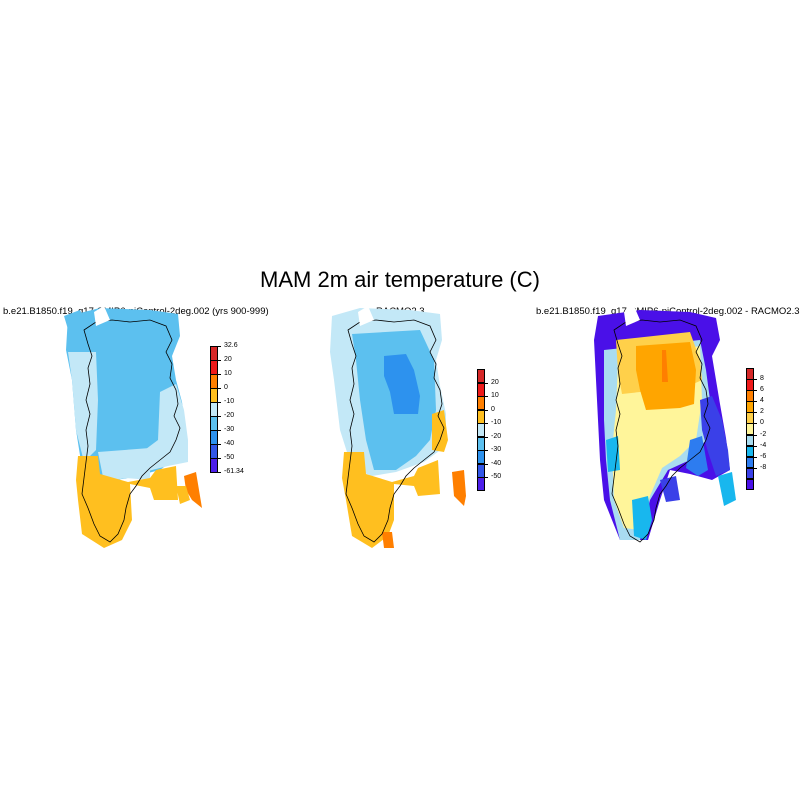  What do you see at coordinates (762, 412) in the screenshot?
I see `colorbar-label: 2` at bounding box center [762, 412].